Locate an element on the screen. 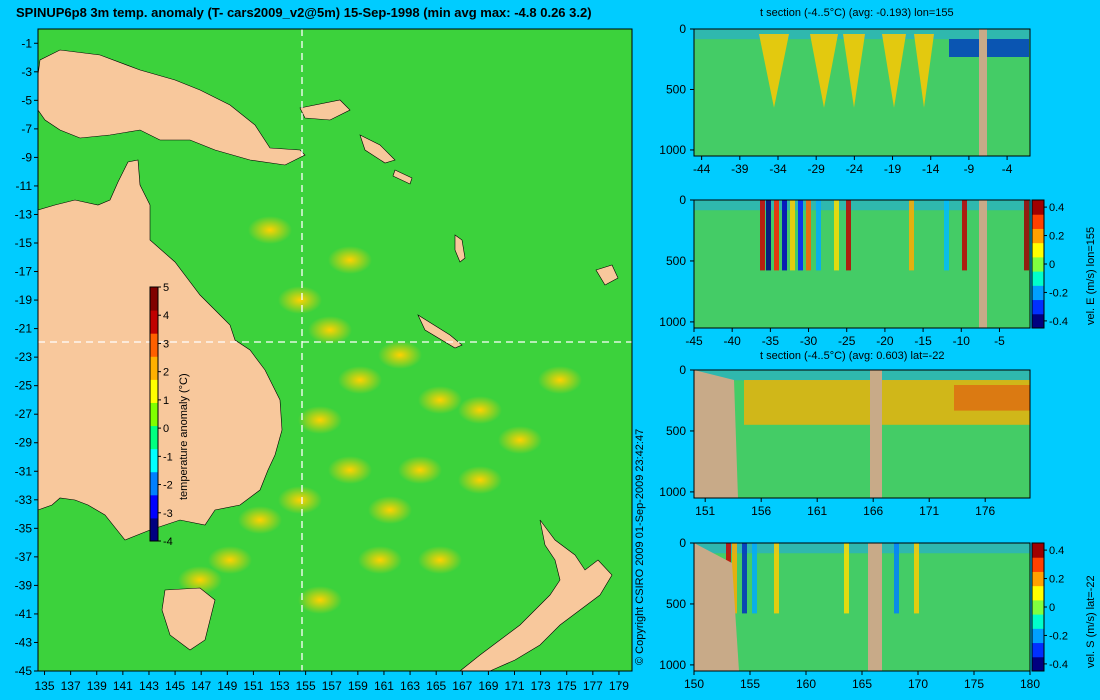 The image size is (1100, 700). map-x-tick-label: 171 is located at coordinates (514, 686).